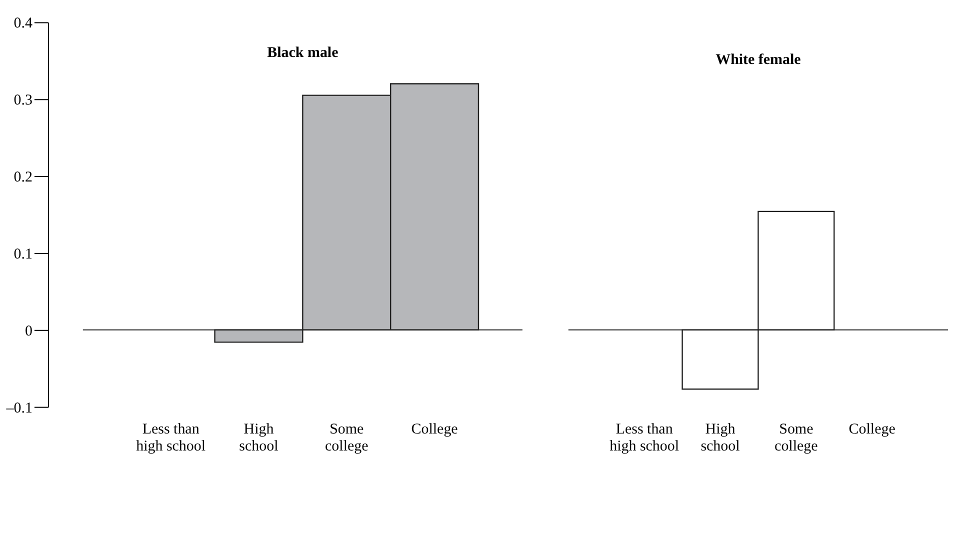 This screenshot has height=552, width=954. What do you see at coordinates (28, 331) in the screenshot?
I see `y-tick-label: 0` at bounding box center [28, 331].